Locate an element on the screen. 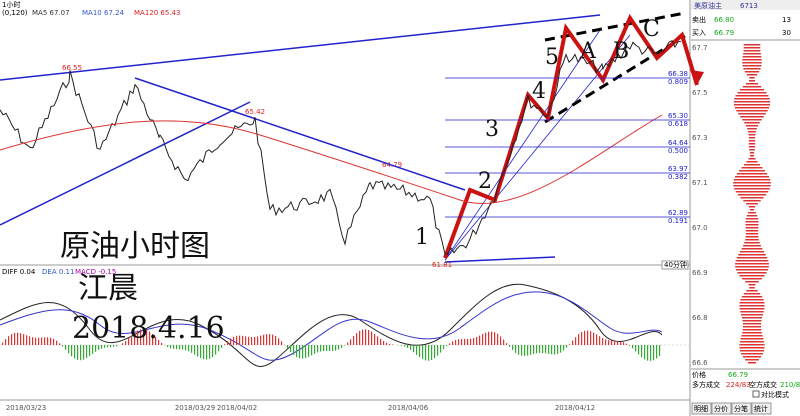  compare-checkbox is located at coordinates (756, 394).